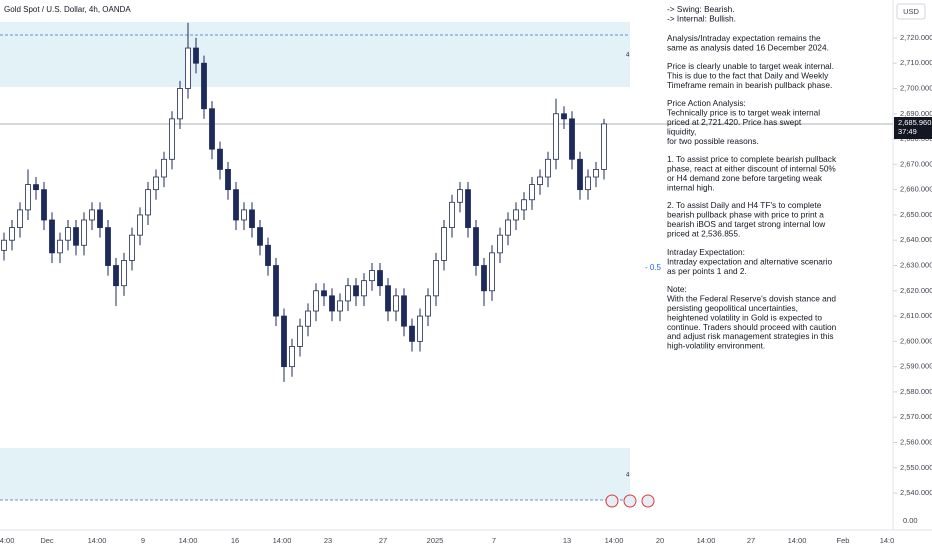  Describe the element at coordinates (916, 239) in the screenshot. I see `y-tick-label: 2,640.000` at that location.